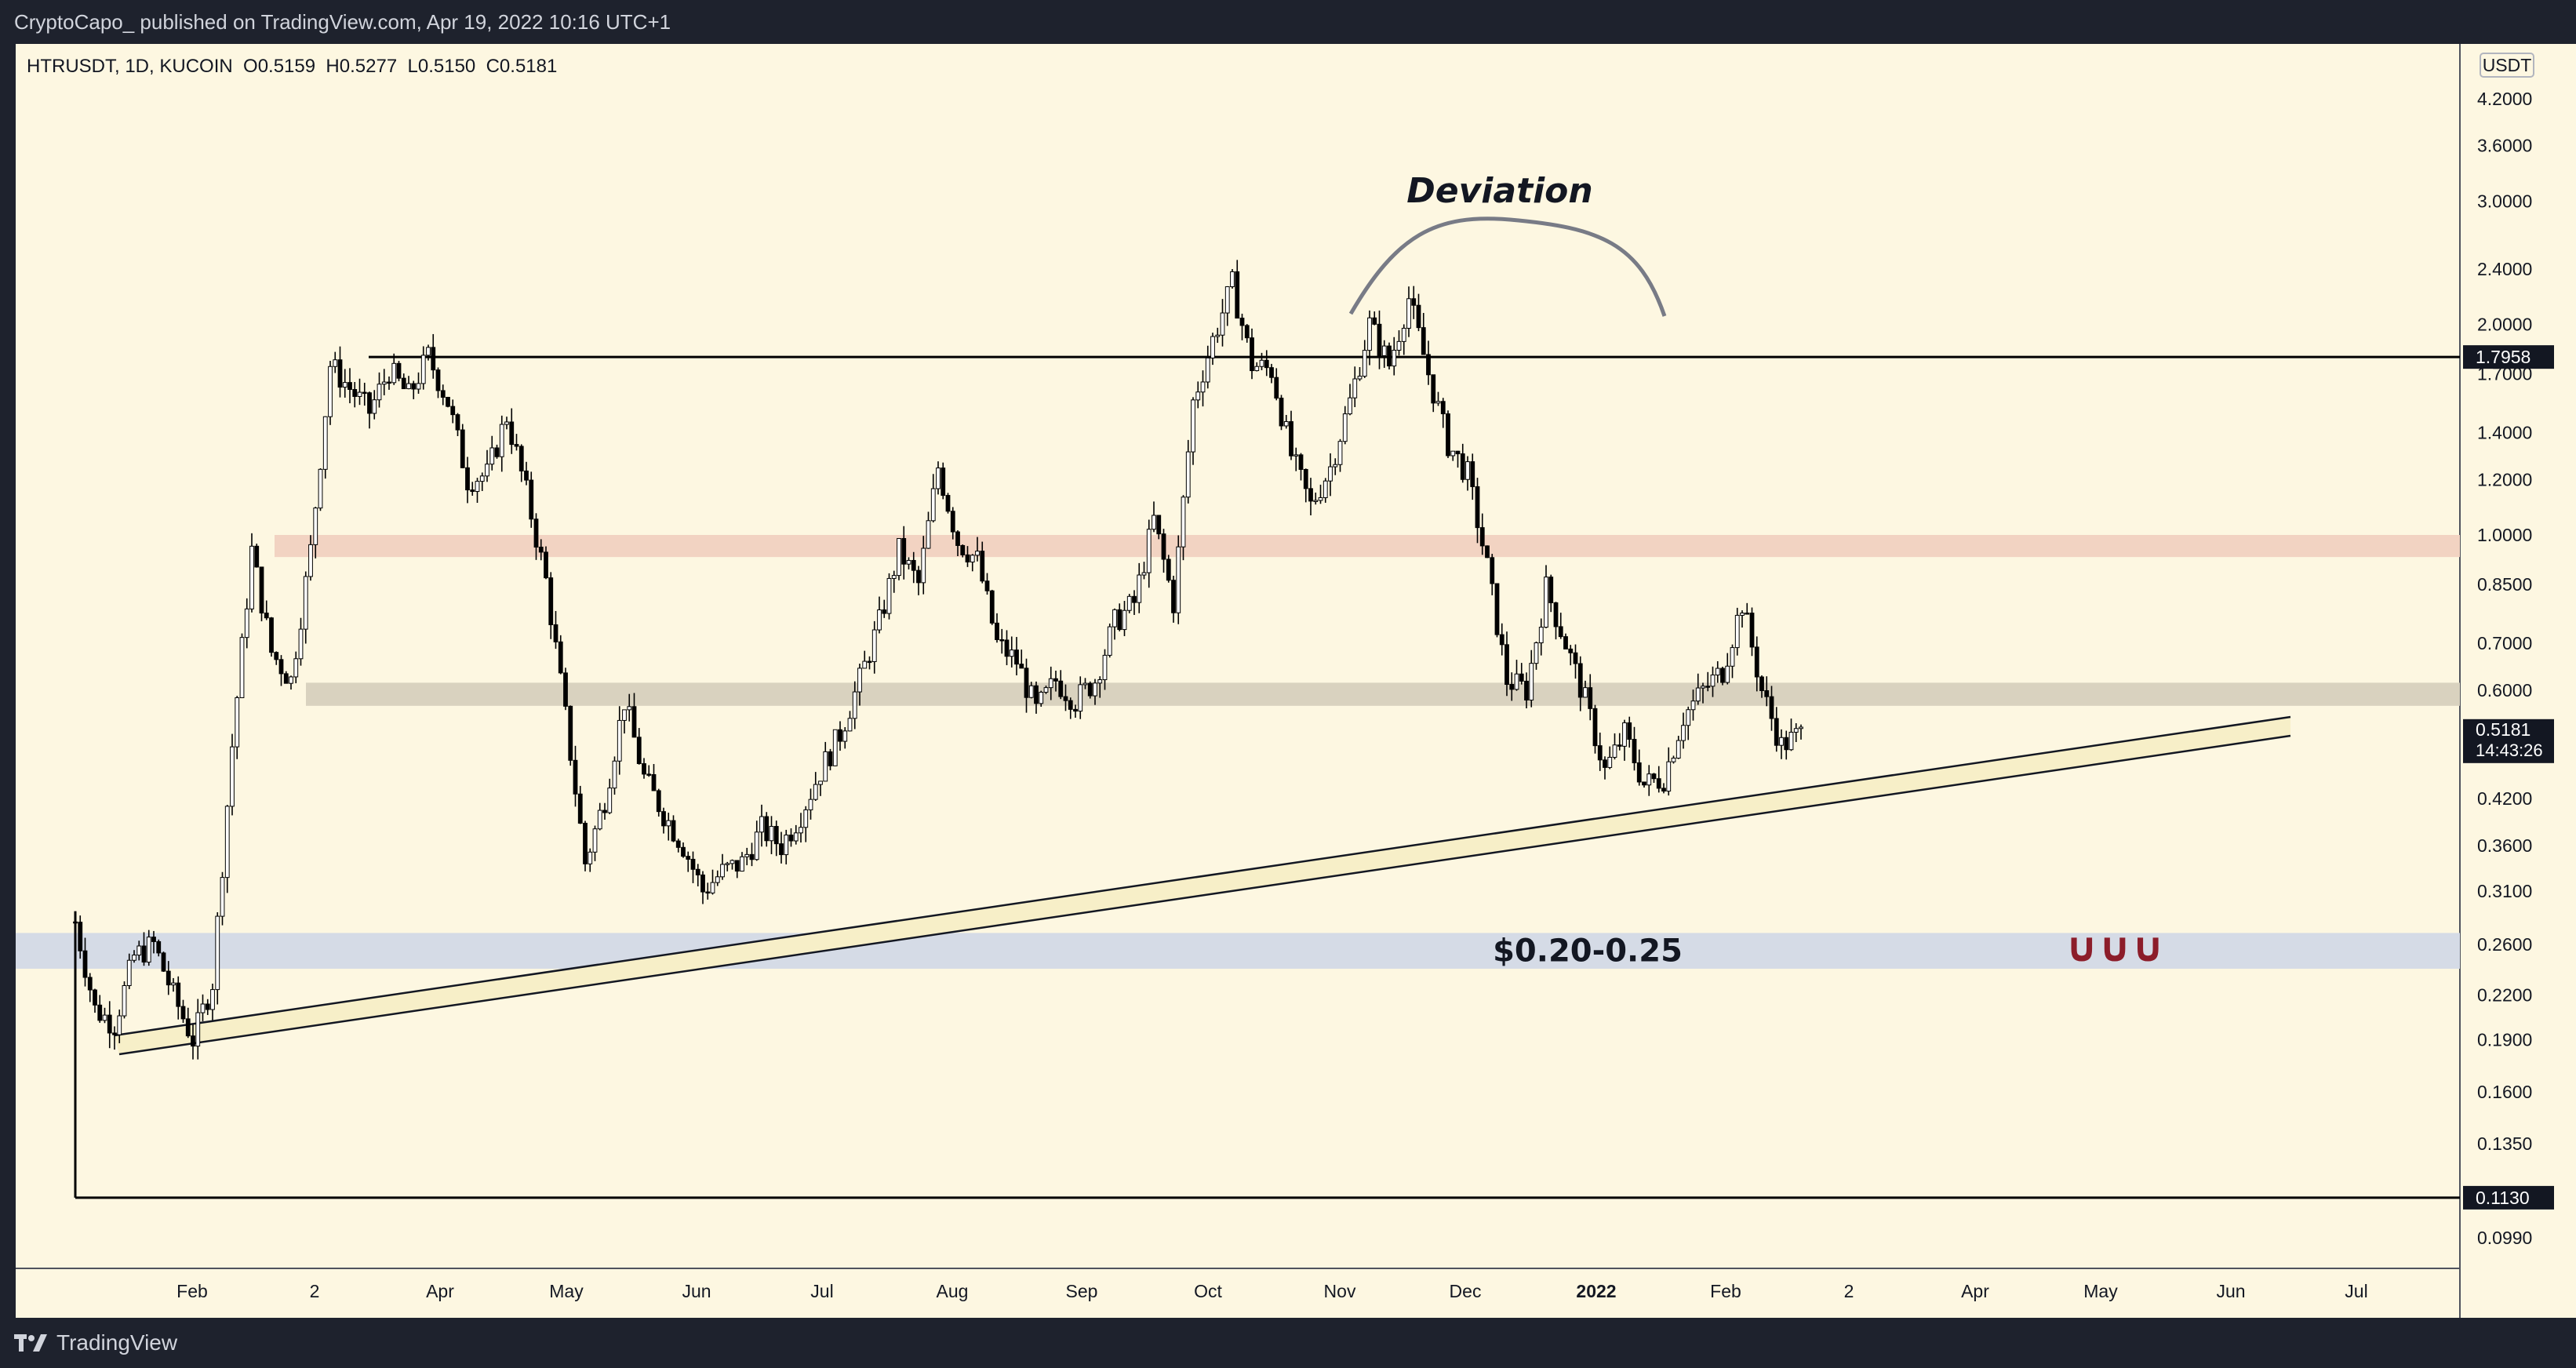 This screenshot has width=2576, height=1368. I want to click on time-axis, so click(1238, 1293).